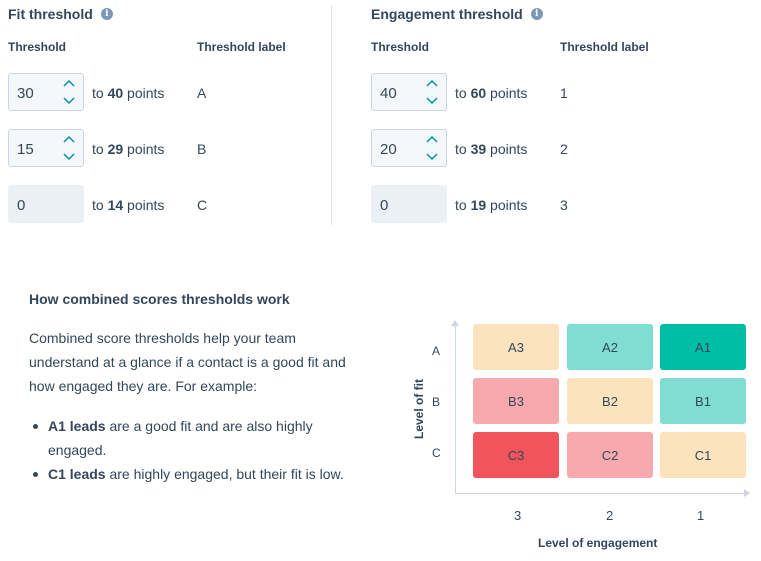  I want to click on matrix-cell-c2: C2, so click(610, 455).